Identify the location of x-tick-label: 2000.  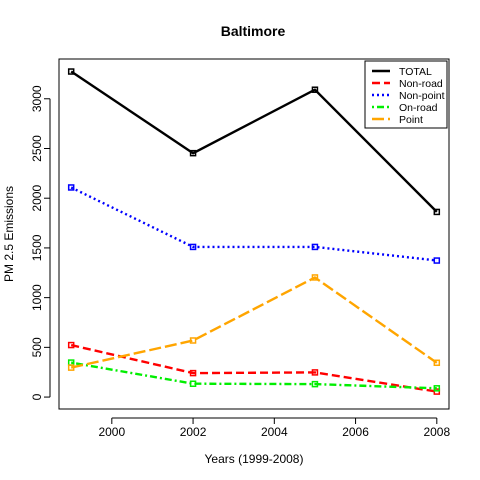
(111, 432).